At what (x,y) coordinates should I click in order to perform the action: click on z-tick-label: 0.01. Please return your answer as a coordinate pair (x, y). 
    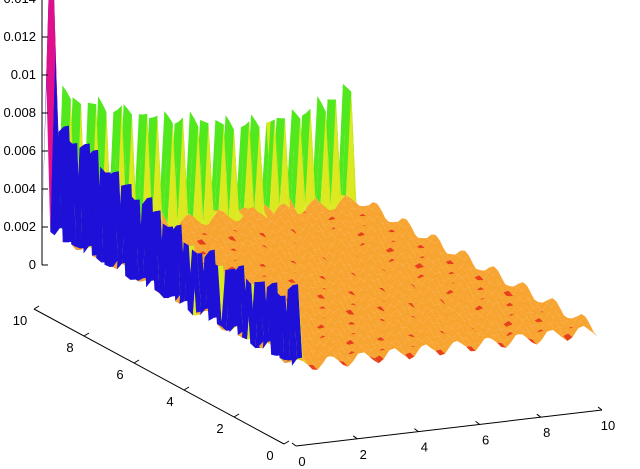
    Looking at the image, I should click on (23, 74).